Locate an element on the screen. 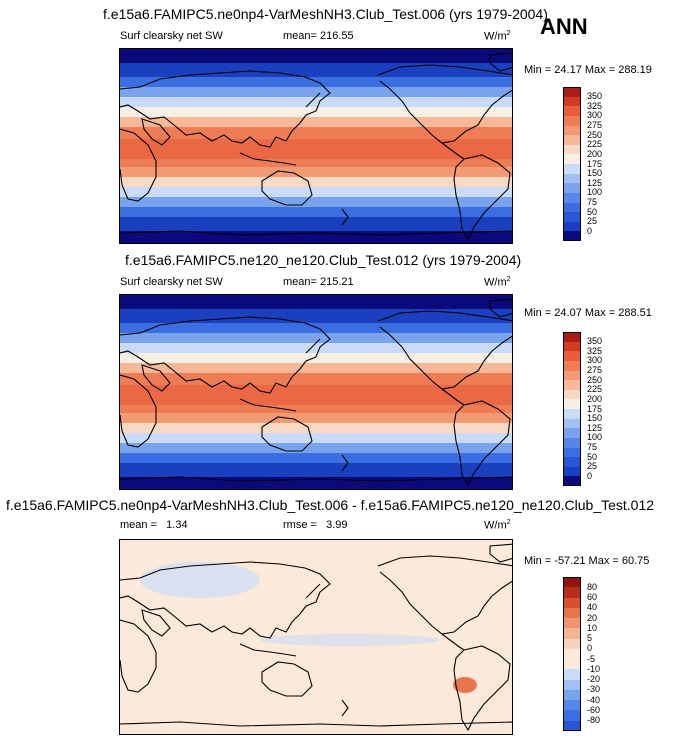 Image resolution: width=690 pixels, height=743 pixels. map-coastlines is located at coordinates (316, 392).